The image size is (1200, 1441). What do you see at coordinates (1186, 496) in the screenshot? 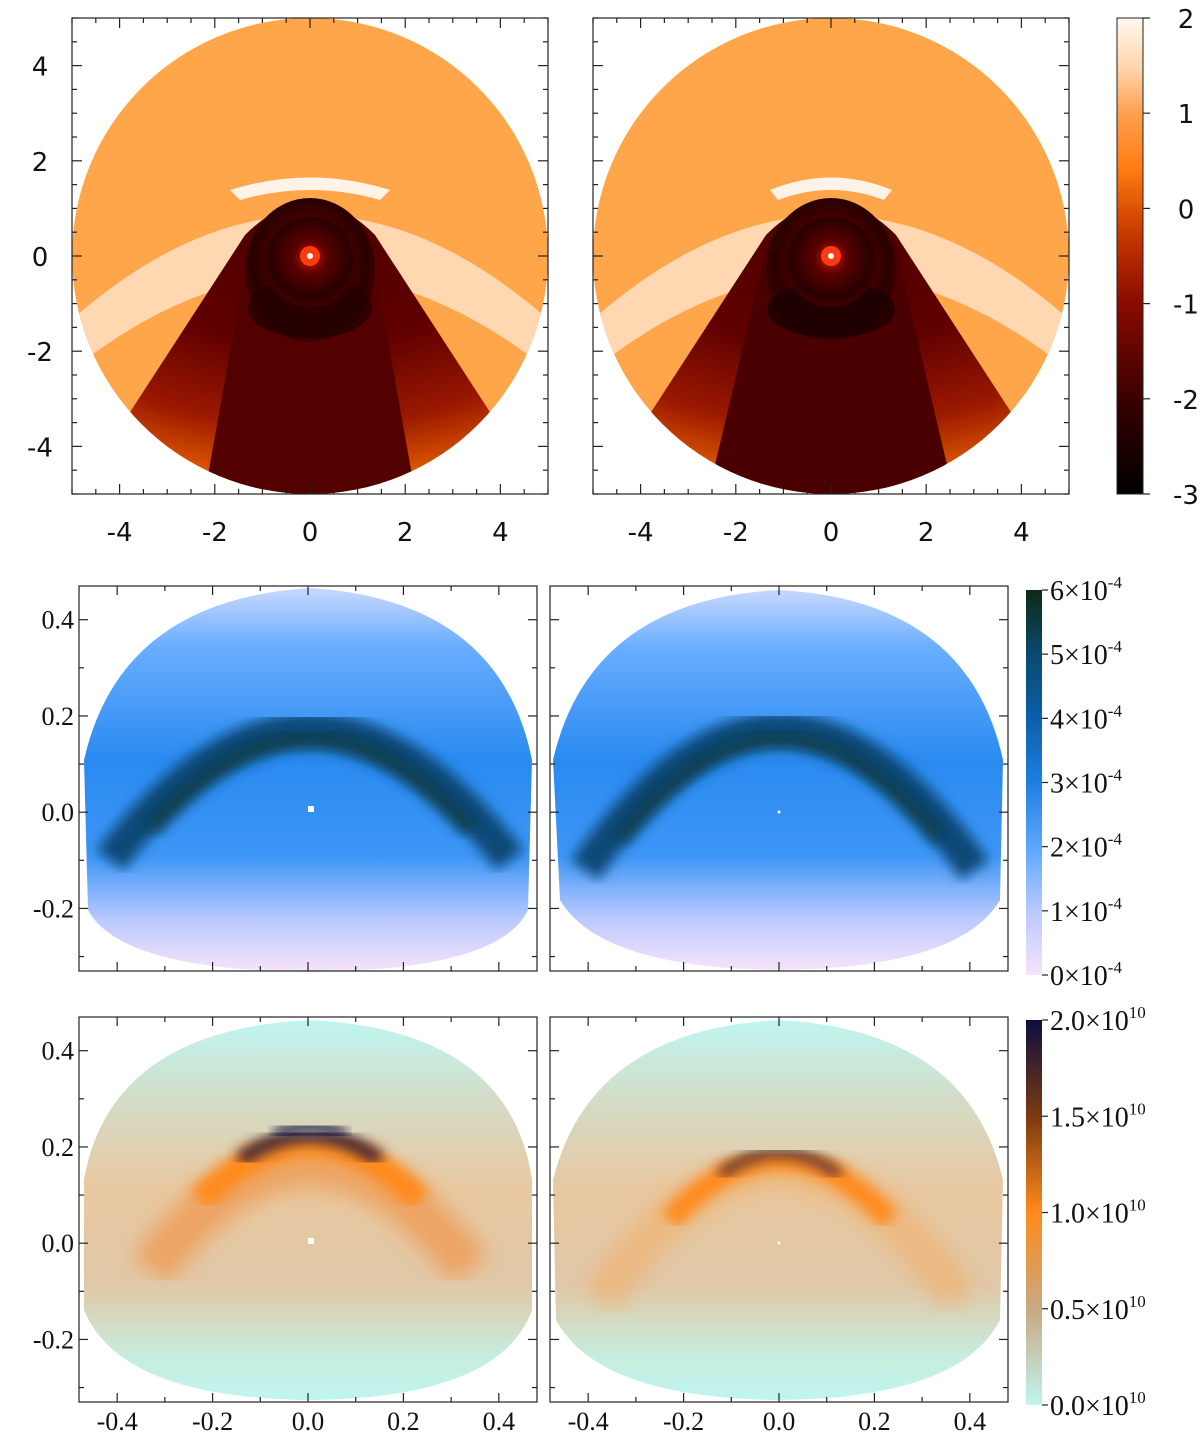
I see `colorbar-tick-label: -3` at bounding box center [1186, 496].